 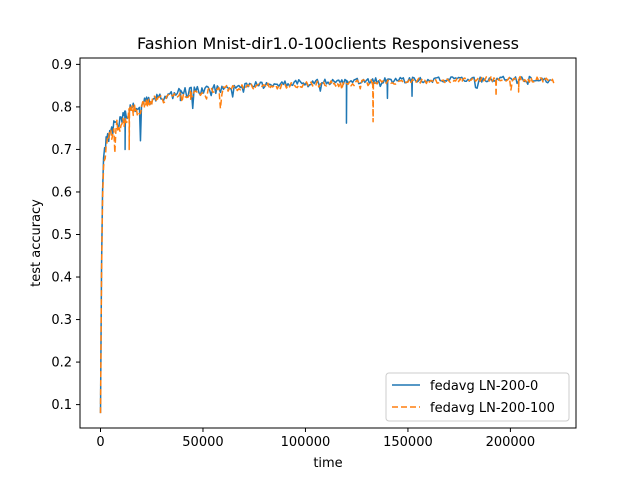 What do you see at coordinates (61, 363) in the screenshot?
I see `y-tick-label: 0.2` at bounding box center [61, 363].